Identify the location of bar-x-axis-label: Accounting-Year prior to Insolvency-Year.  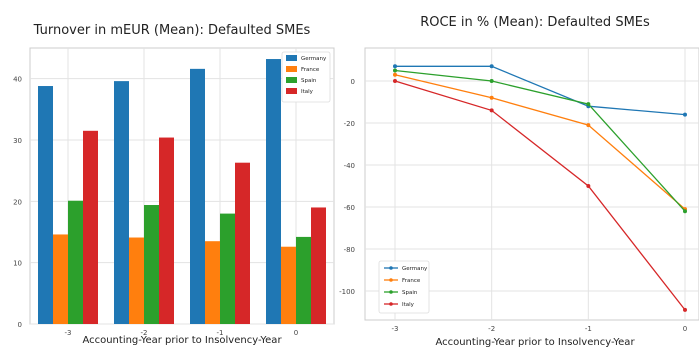
(182, 340).